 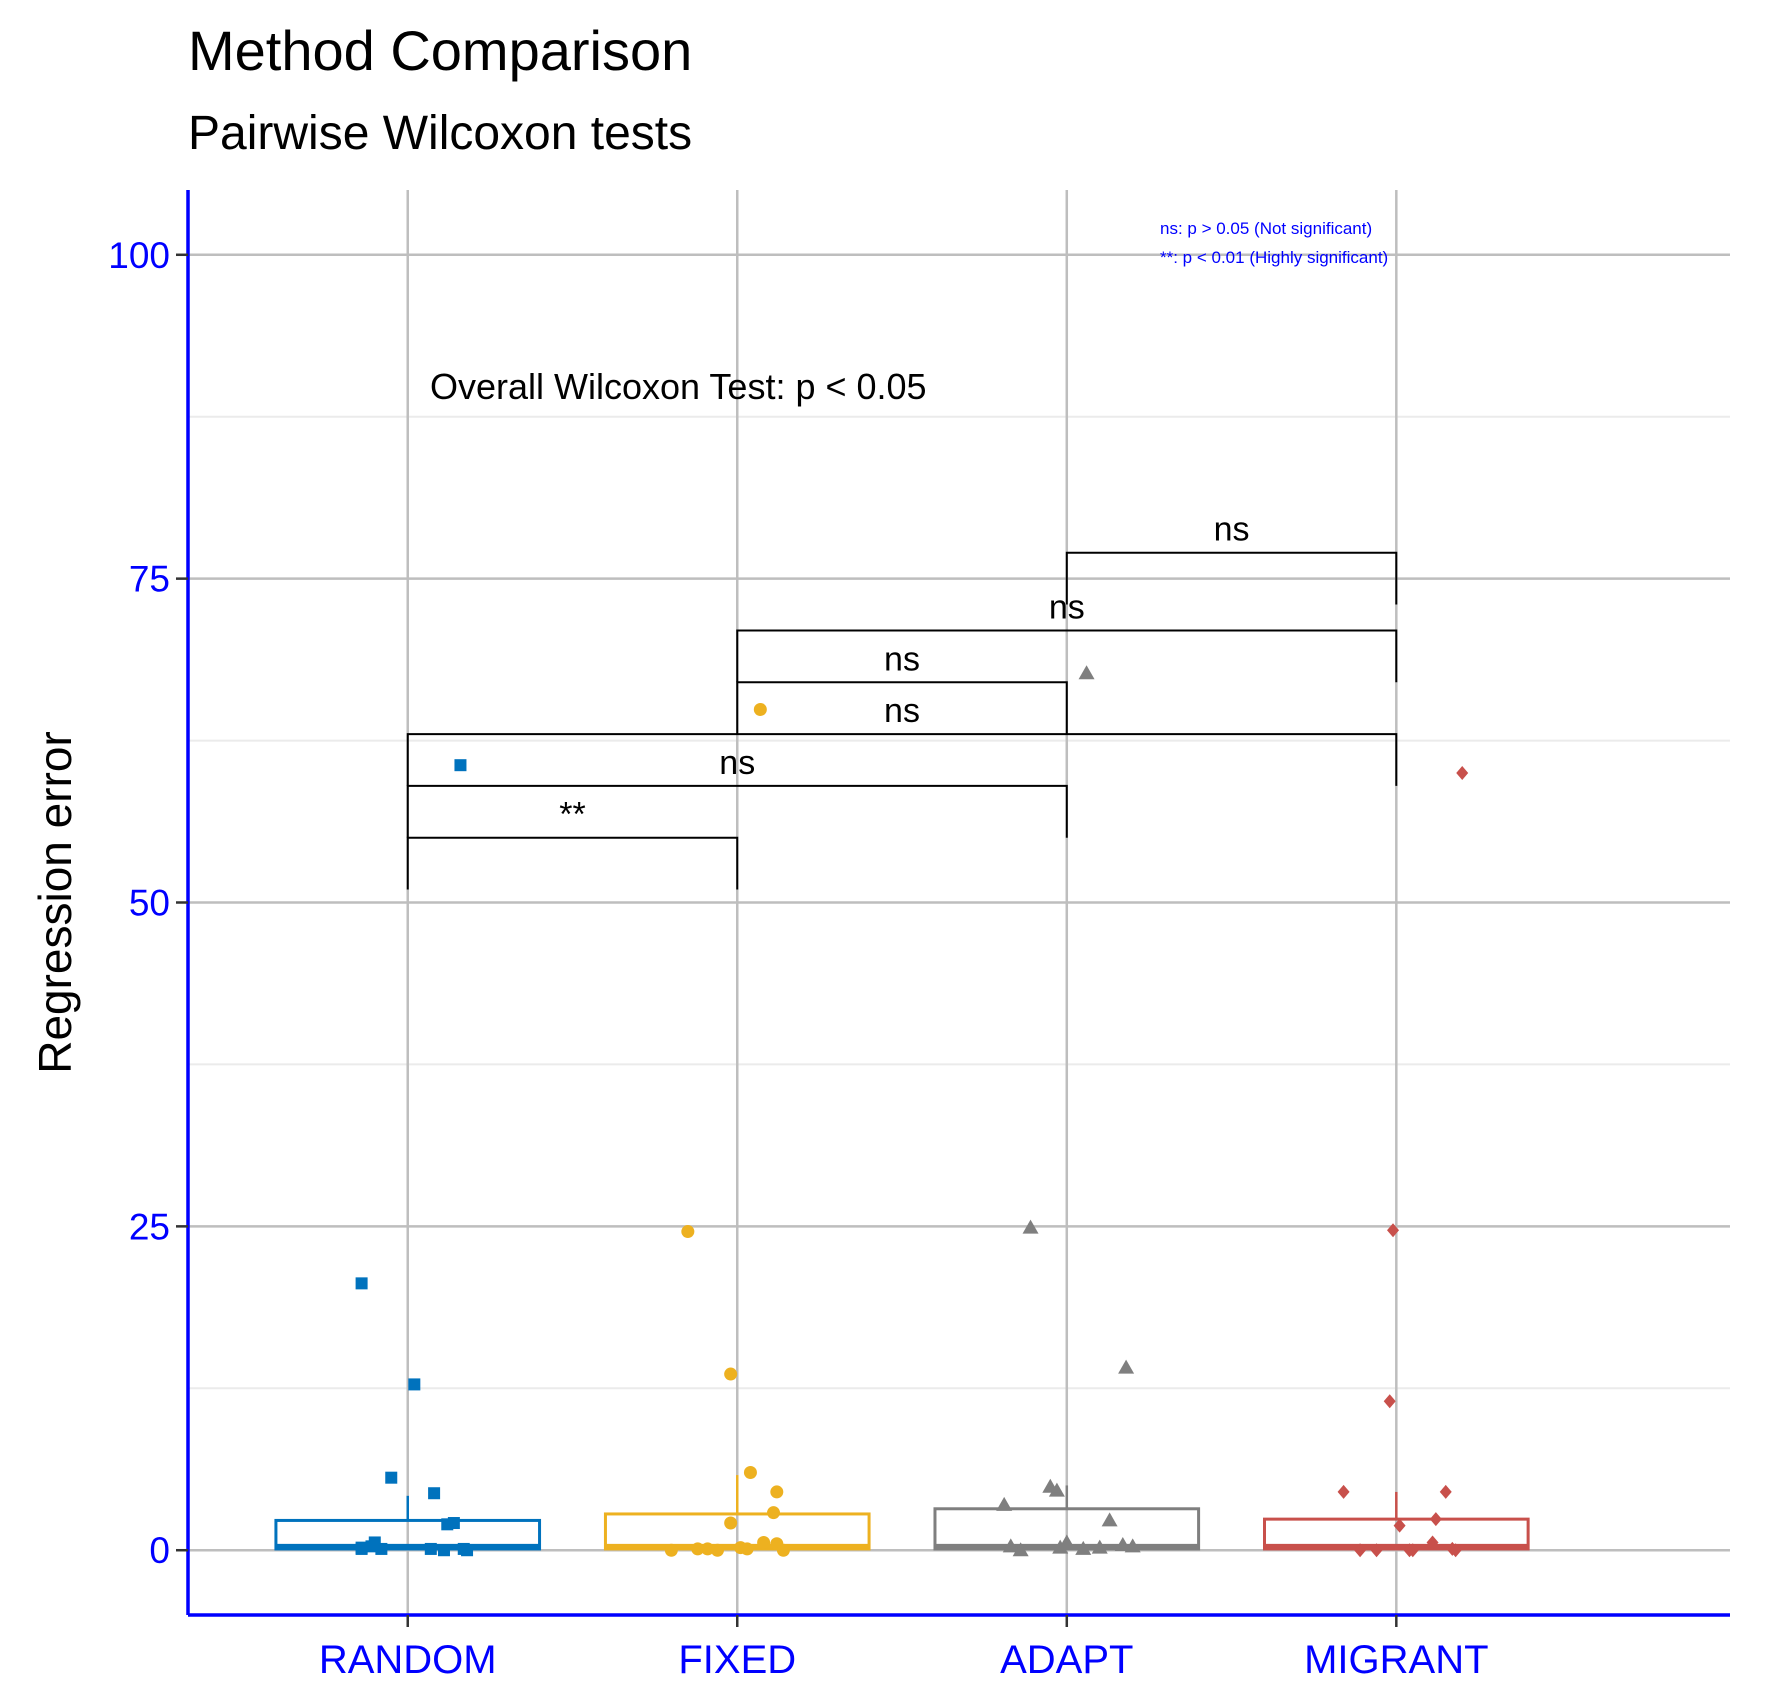 I want to click on bracket-random-migrant, so click(x=902, y=759).